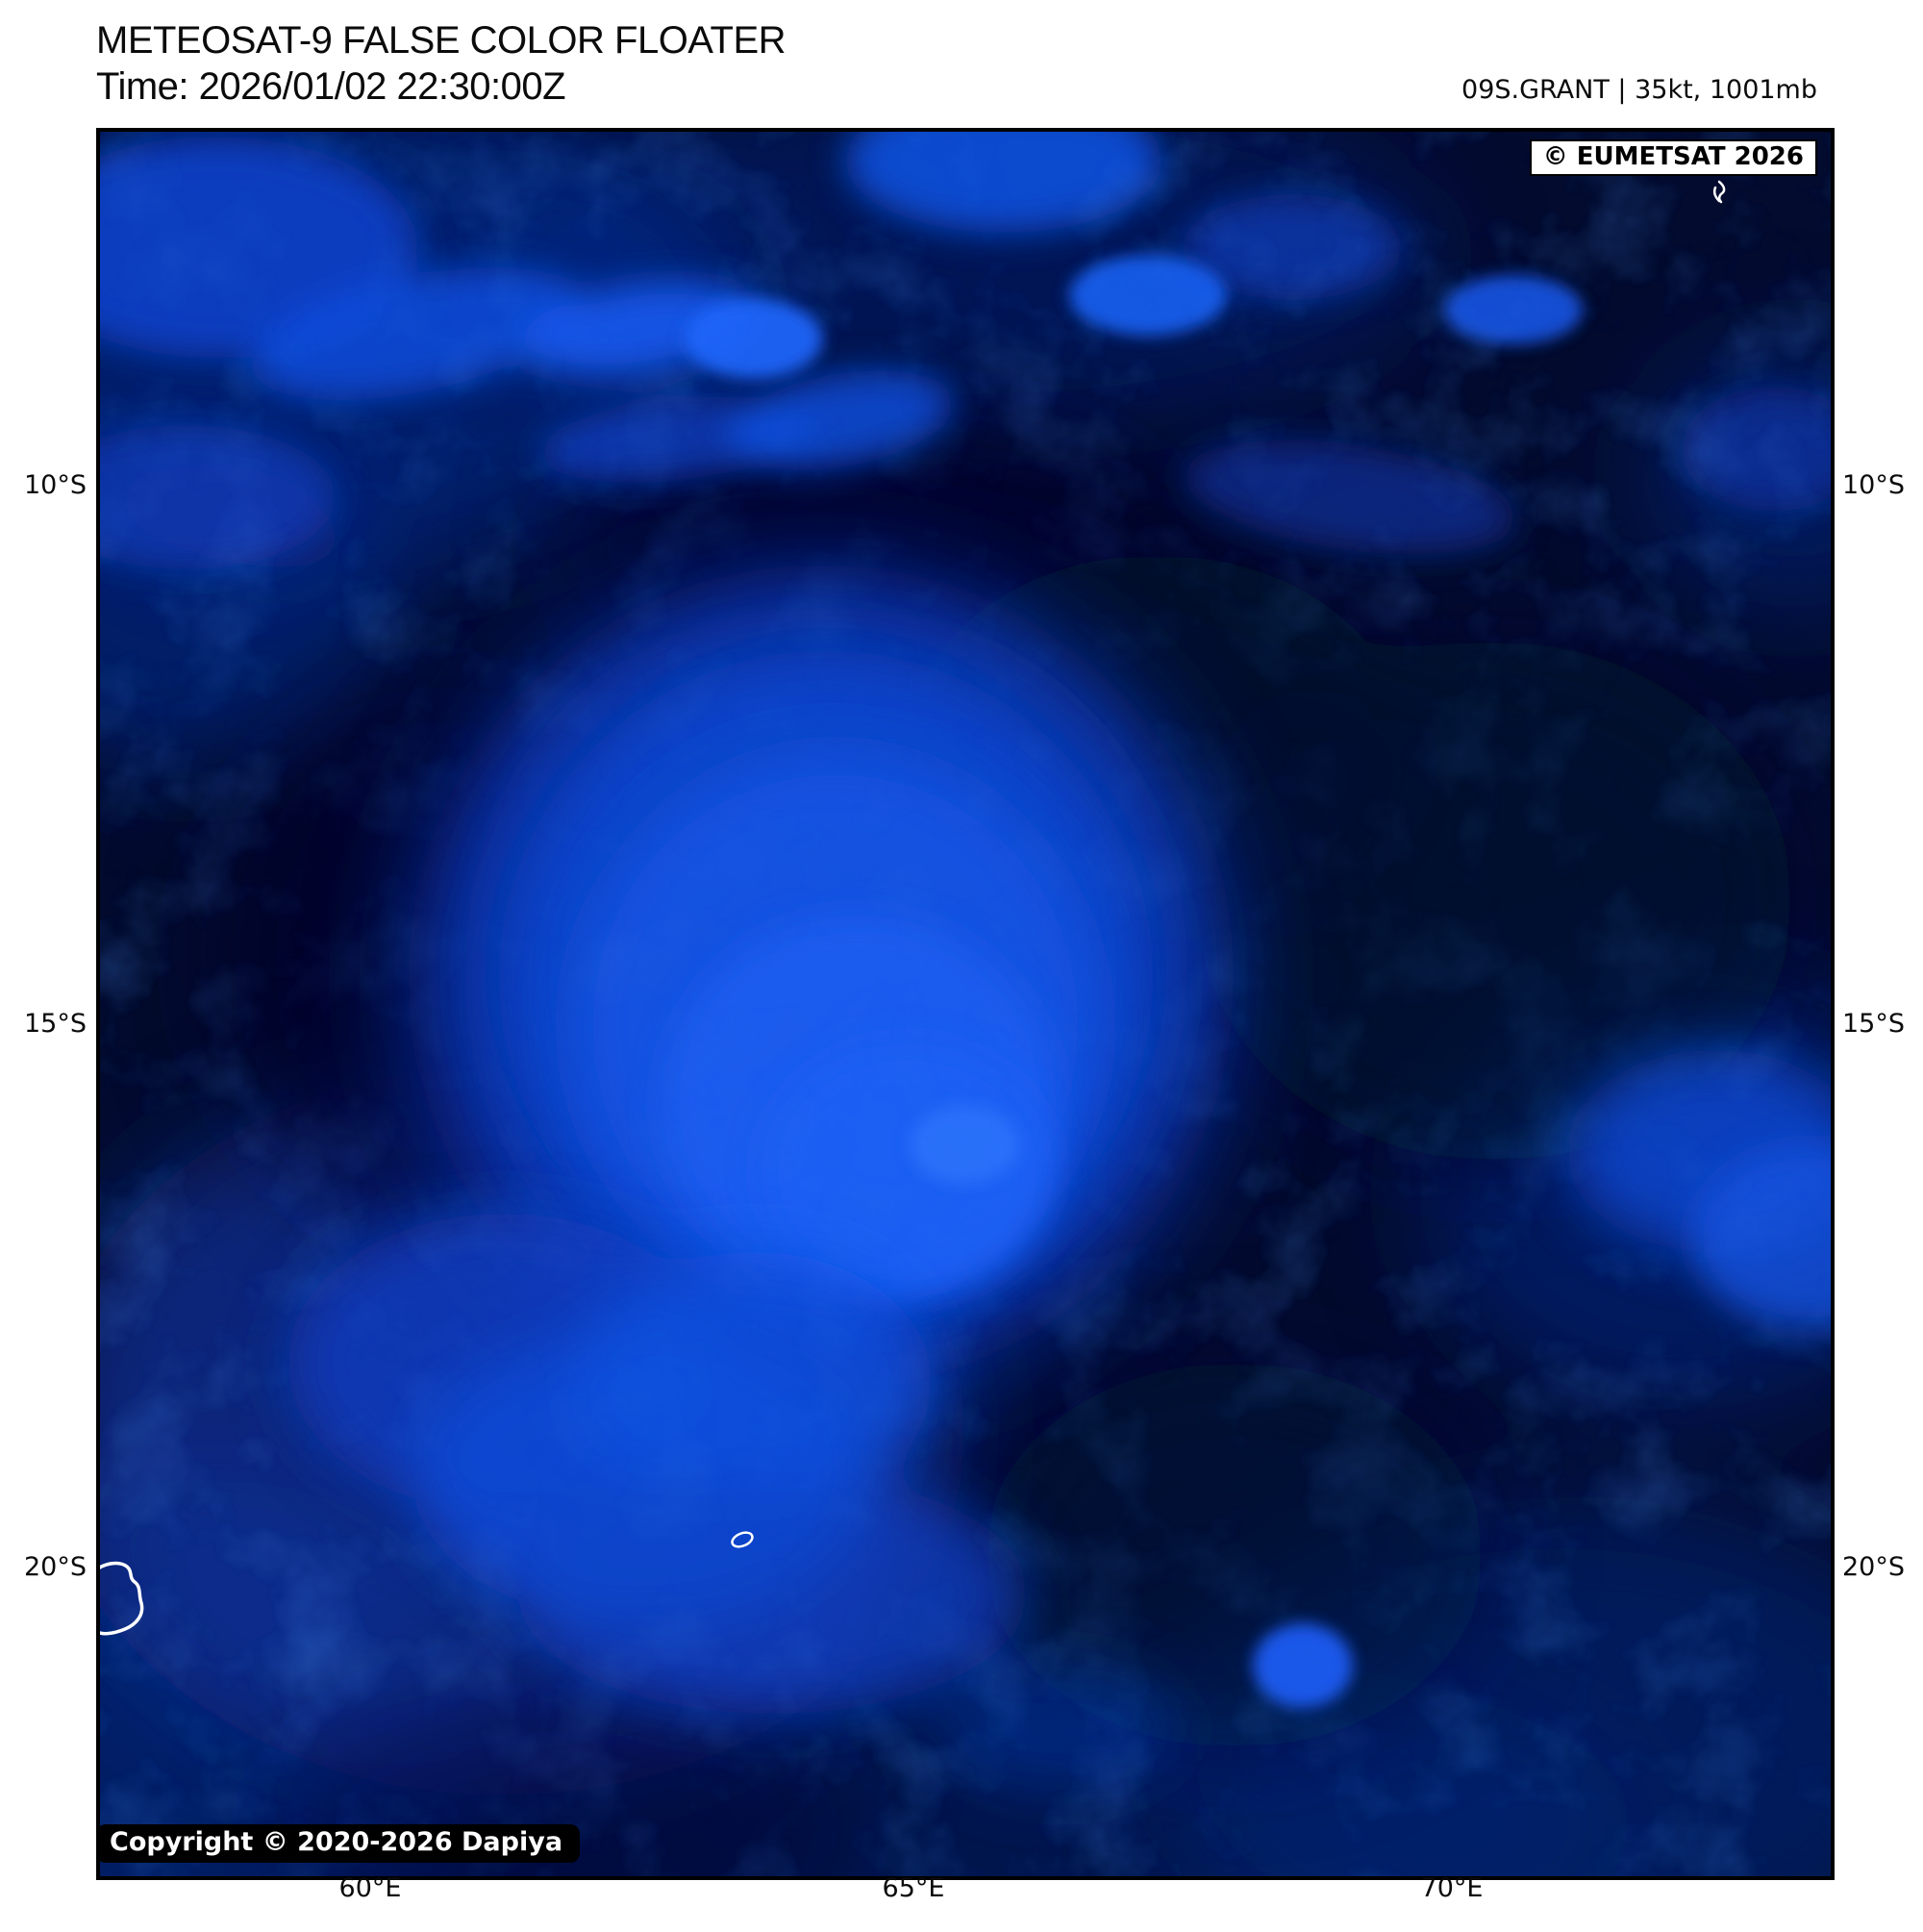 The width and height of the screenshot is (1923, 1932). I want to click on small-island-outline, so click(742, 1539).